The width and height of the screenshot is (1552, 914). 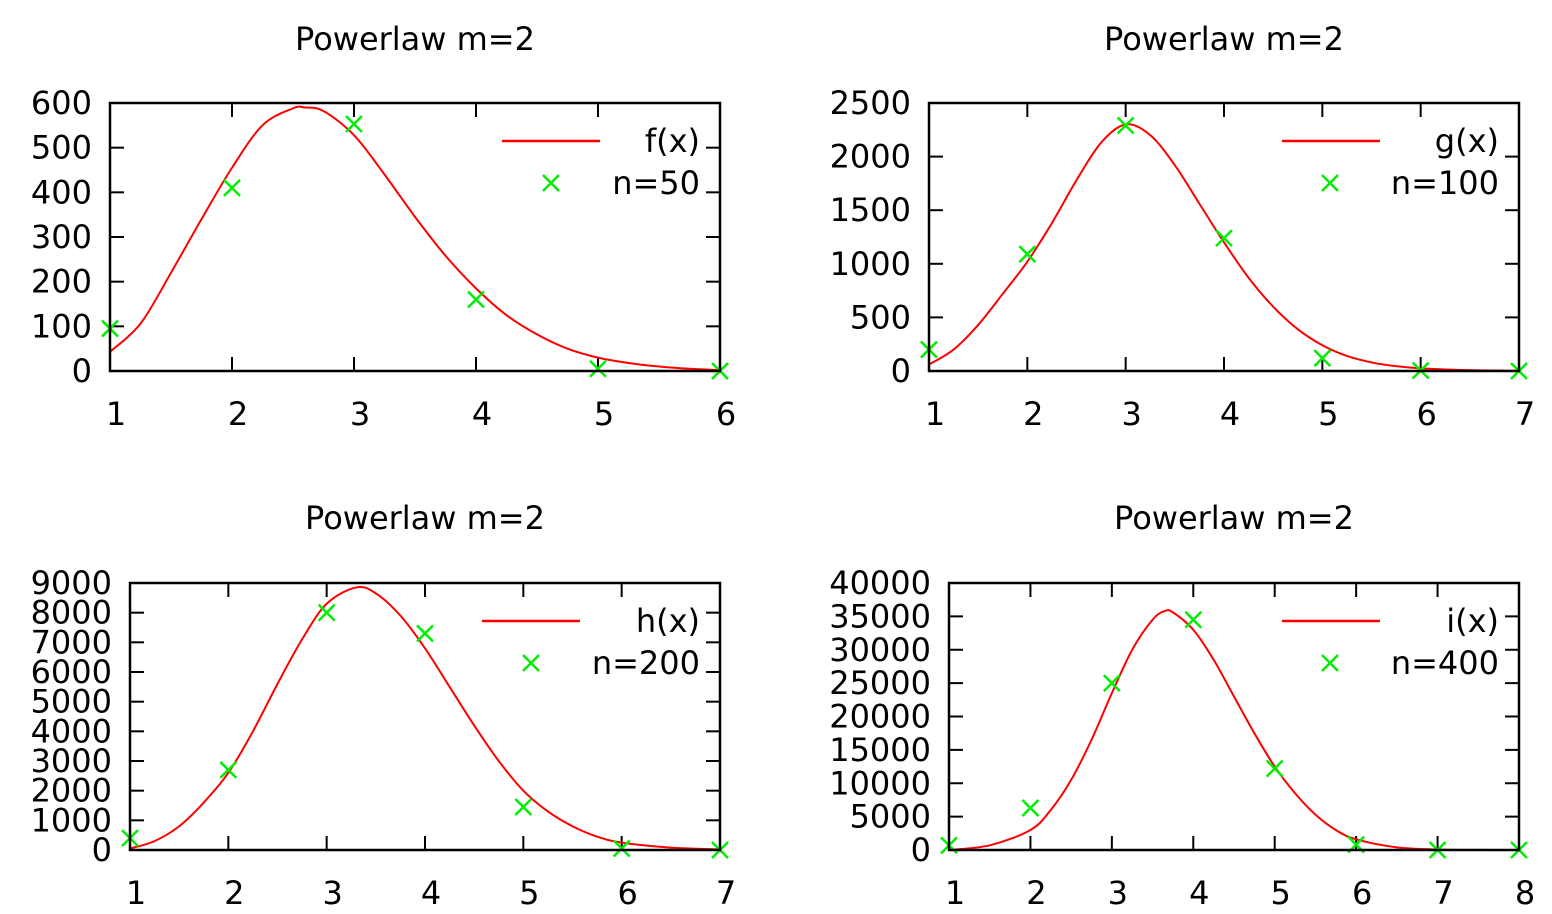 I want to click on legend-label: n=400, so click(x=1445, y=663).